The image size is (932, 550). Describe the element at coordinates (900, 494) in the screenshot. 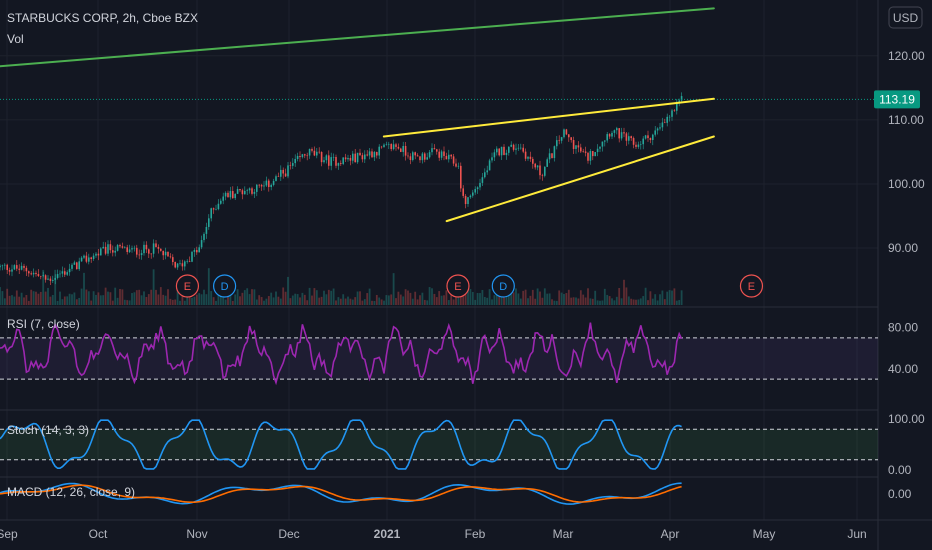

I see `macd-tick-label: 0.00` at that location.